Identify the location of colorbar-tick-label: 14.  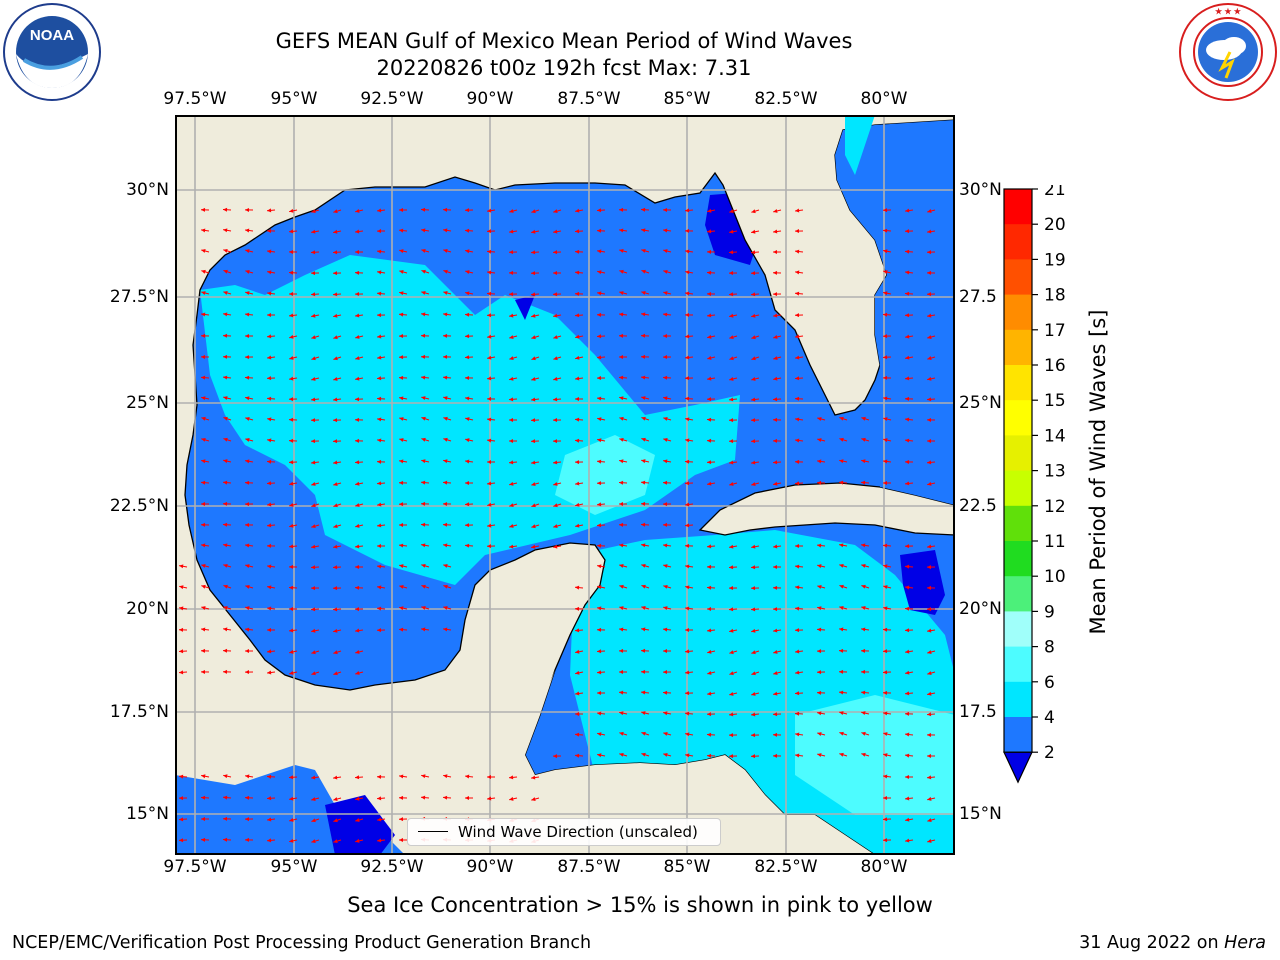
(1055, 436).